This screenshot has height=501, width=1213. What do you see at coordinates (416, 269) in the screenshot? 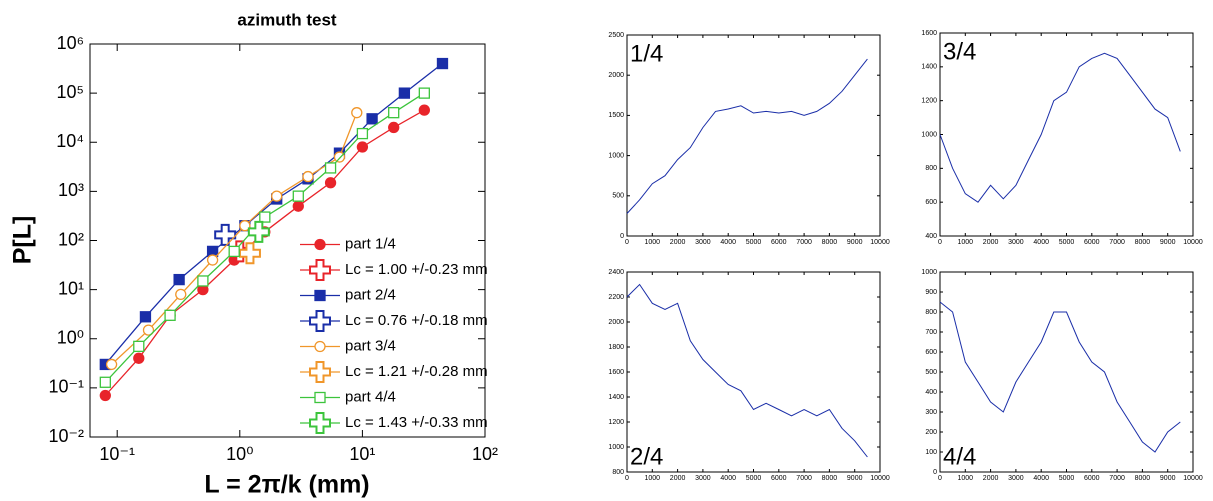
I see `legend-label: Lc = 1.00 +/-0.23 mm` at bounding box center [416, 269].